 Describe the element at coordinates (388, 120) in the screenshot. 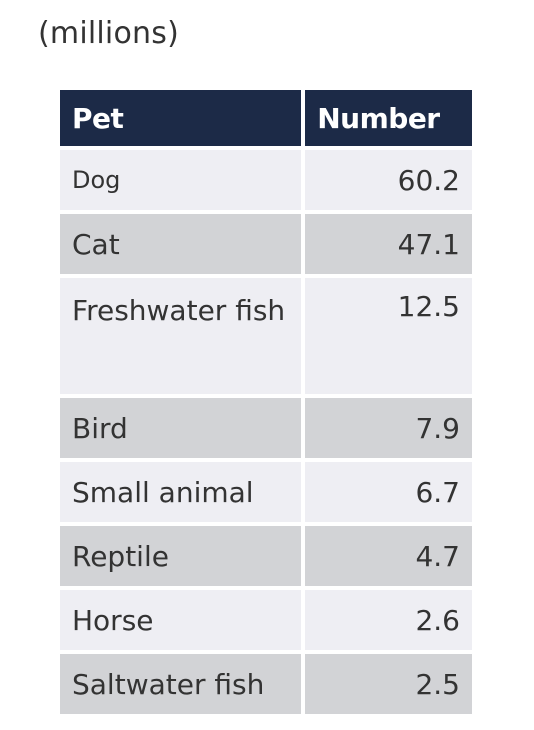

I see `column-header-number: Number` at that location.